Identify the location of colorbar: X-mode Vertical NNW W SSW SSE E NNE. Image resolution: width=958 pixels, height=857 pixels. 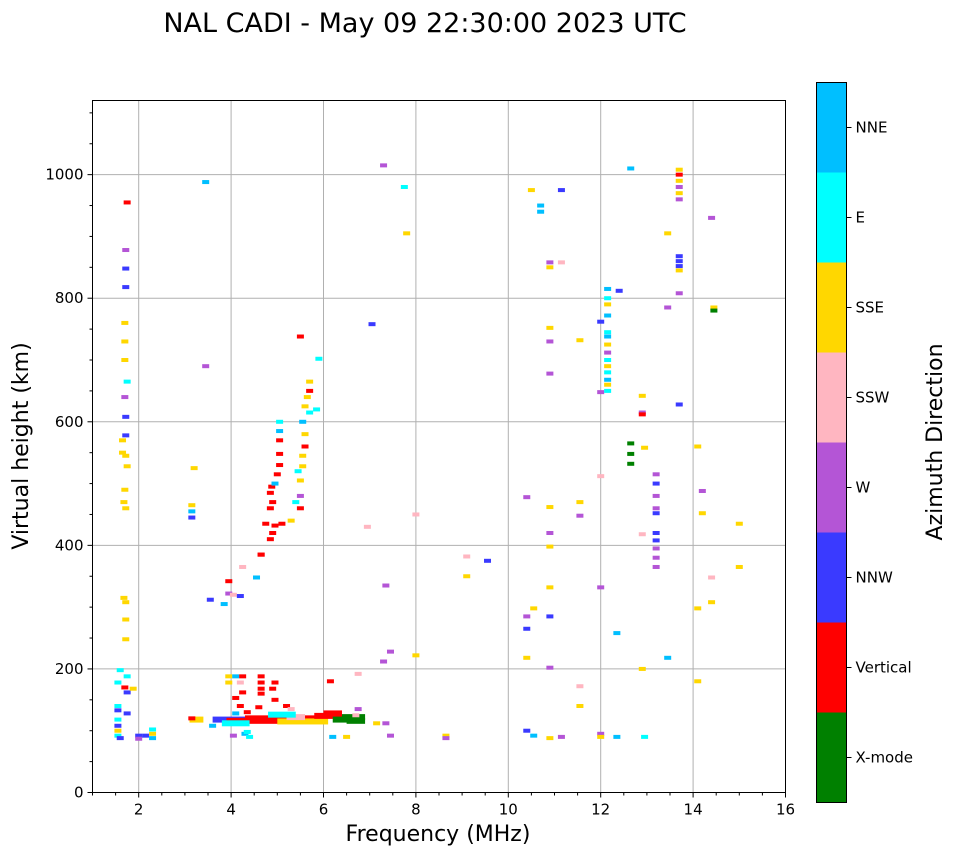
(864, 442).